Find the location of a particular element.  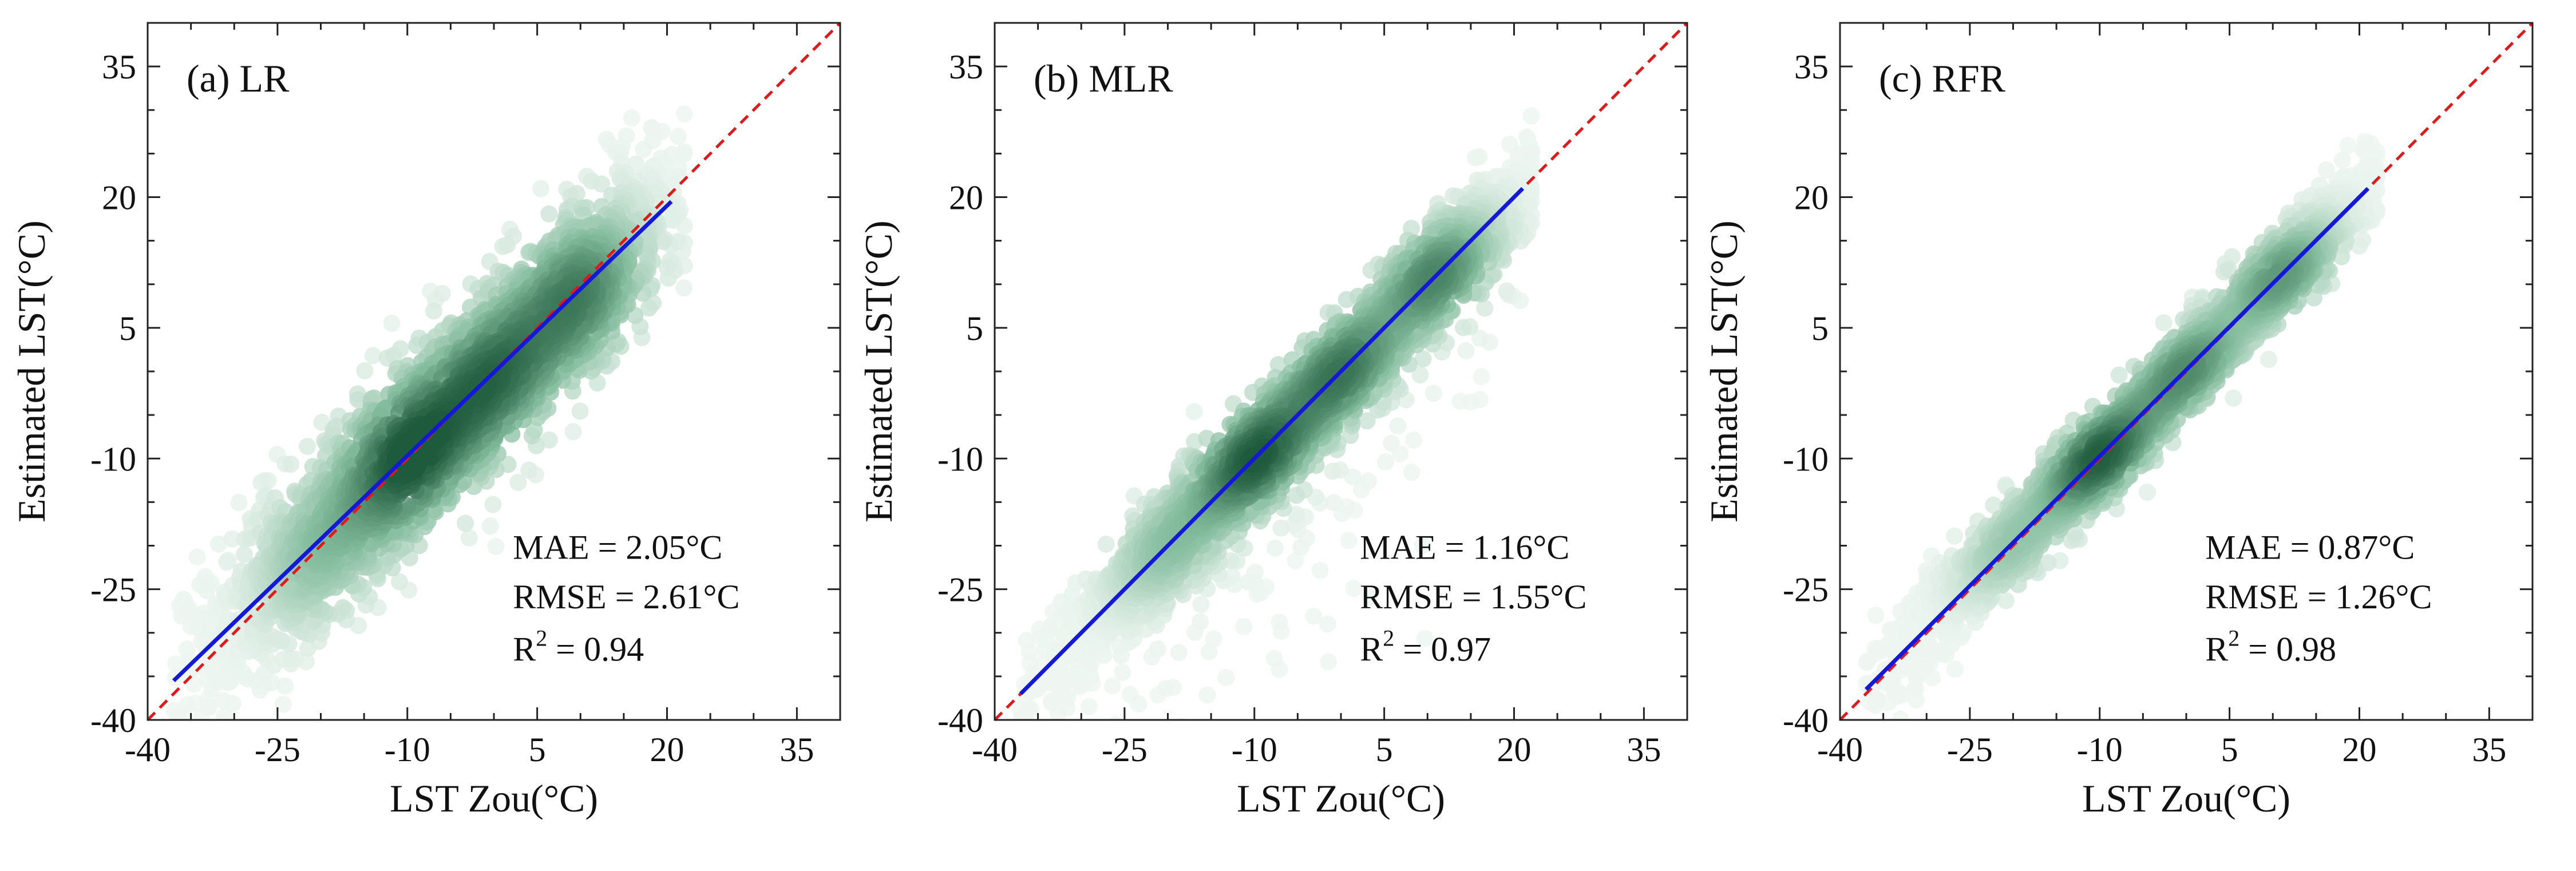

y-tick-label: 20 is located at coordinates (119, 198).